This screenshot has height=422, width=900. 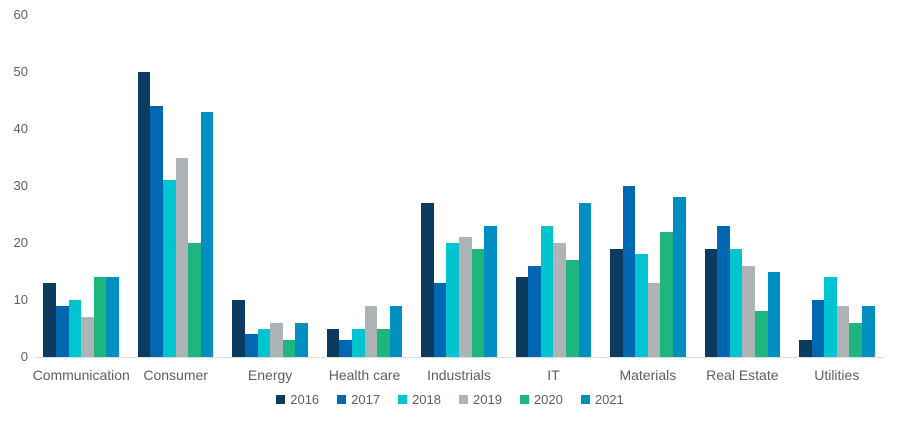 I want to click on bar-2021-industrials, so click(x=490, y=291).